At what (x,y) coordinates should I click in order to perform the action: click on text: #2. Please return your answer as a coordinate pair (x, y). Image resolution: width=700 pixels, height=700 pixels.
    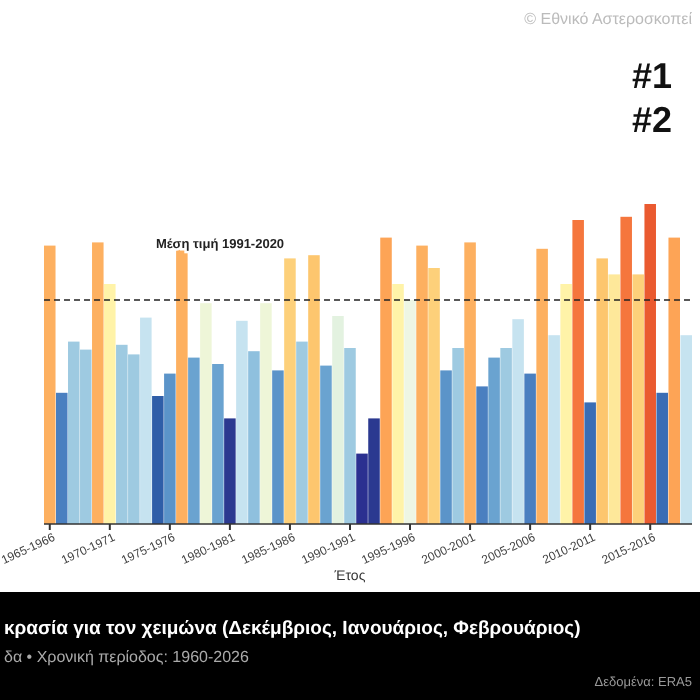
    Looking at the image, I should click on (651, 120).